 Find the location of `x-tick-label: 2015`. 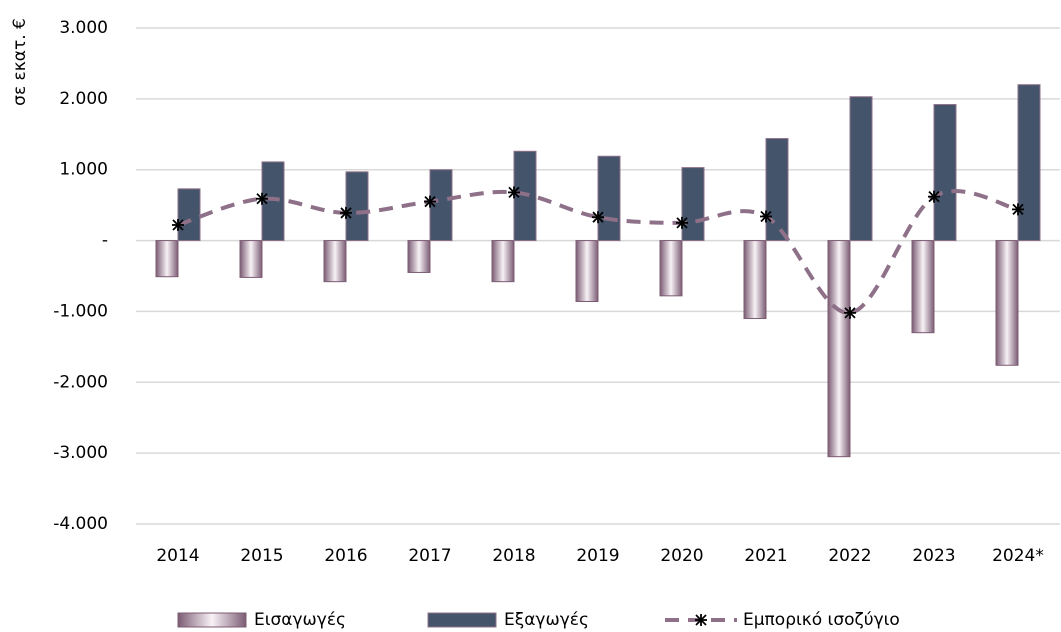

x-tick-label: 2015 is located at coordinates (261, 556).